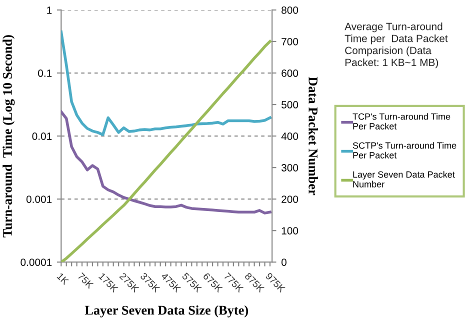  Describe the element at coordinates (63, 279) in the screenshot. I see `x-tick-label: 1K` at that location.